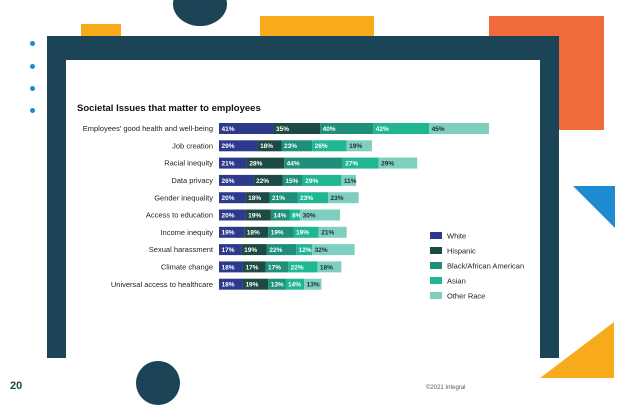  I want to click on data-label: 12%, so click(305, 250).